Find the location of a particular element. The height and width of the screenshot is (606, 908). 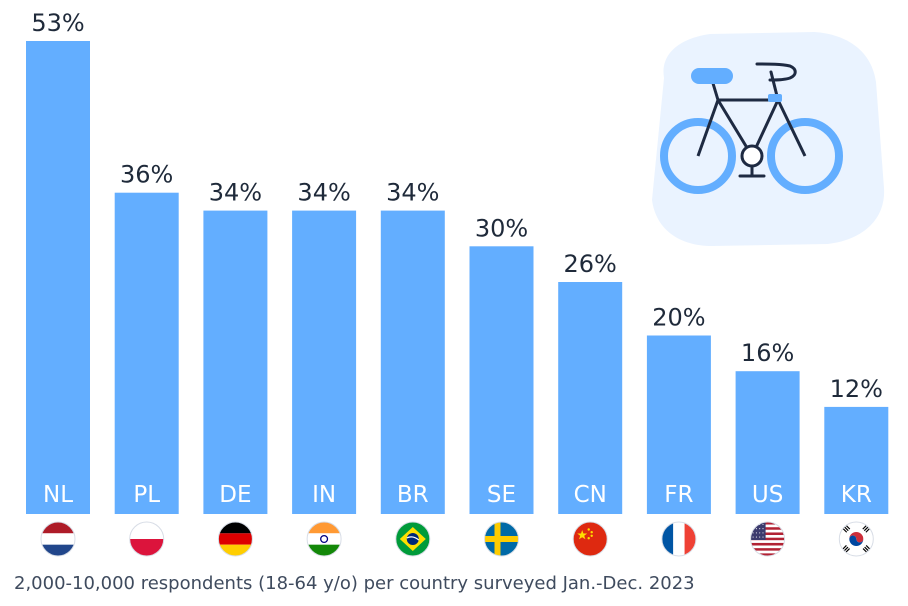

bar-de is located at coordinates (235, 362).